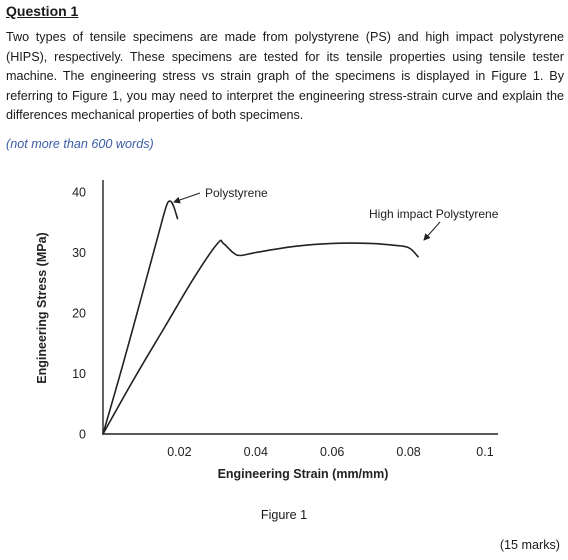 This screenshot has width=568, height=560. I want to click on hips-annotation-arrow, so click(432, 231).